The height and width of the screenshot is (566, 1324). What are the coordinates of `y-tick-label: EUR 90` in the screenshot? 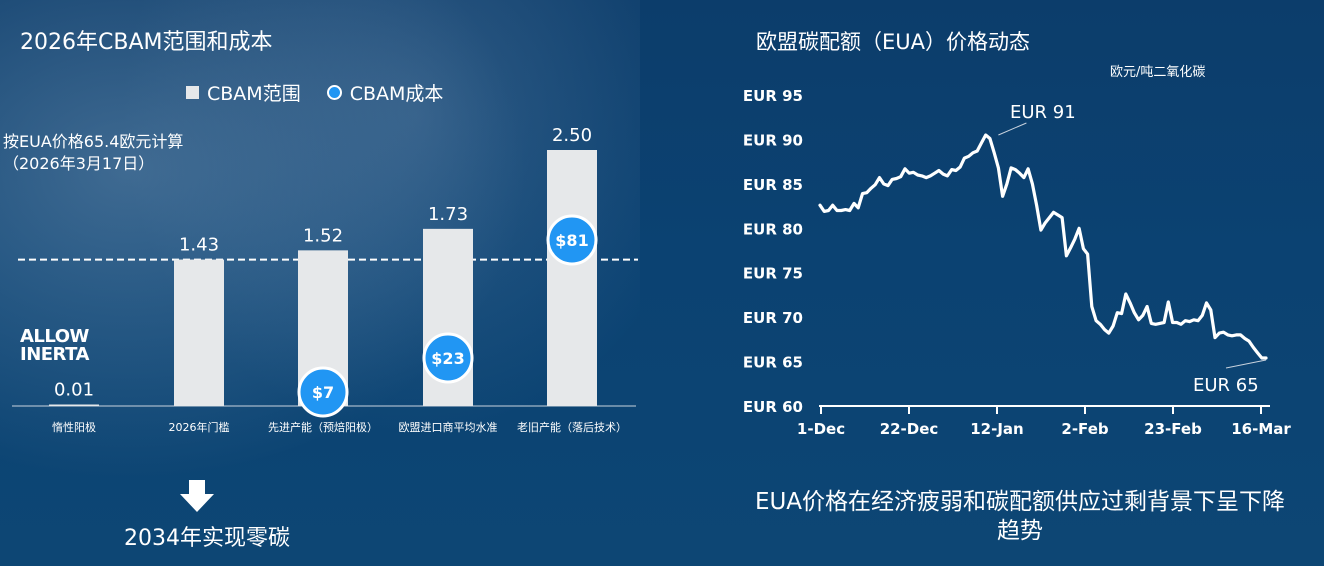 It's located at (773, 140).